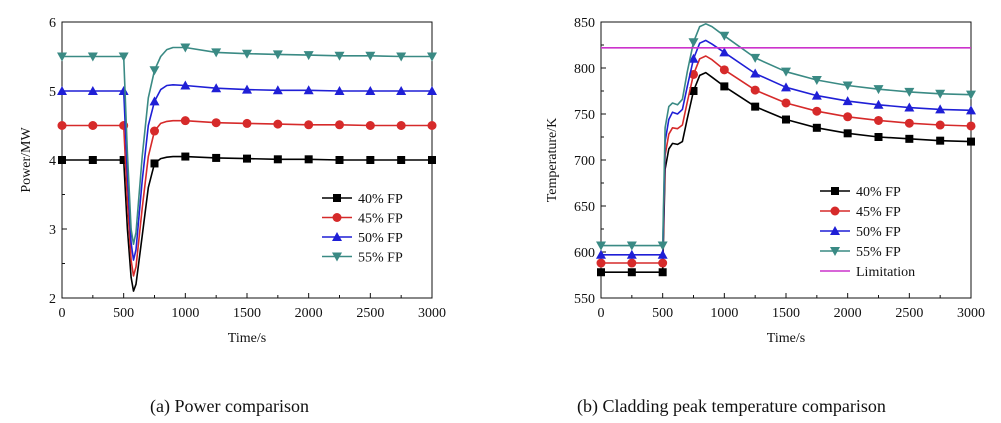  I want to click on temperature-y-tick-label: 750, so click(584, 115).